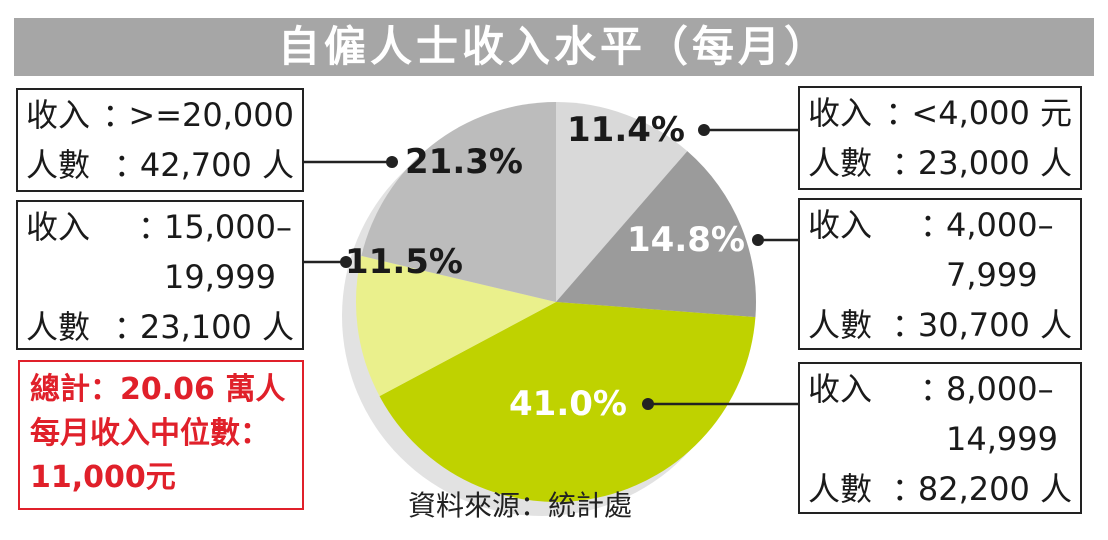 Image resolution: width=1108 pixels, height=540 pixels. Describe the element at coordinates (392, 162) in the screenshot. I see `leader-dot-gte20000` at that location.